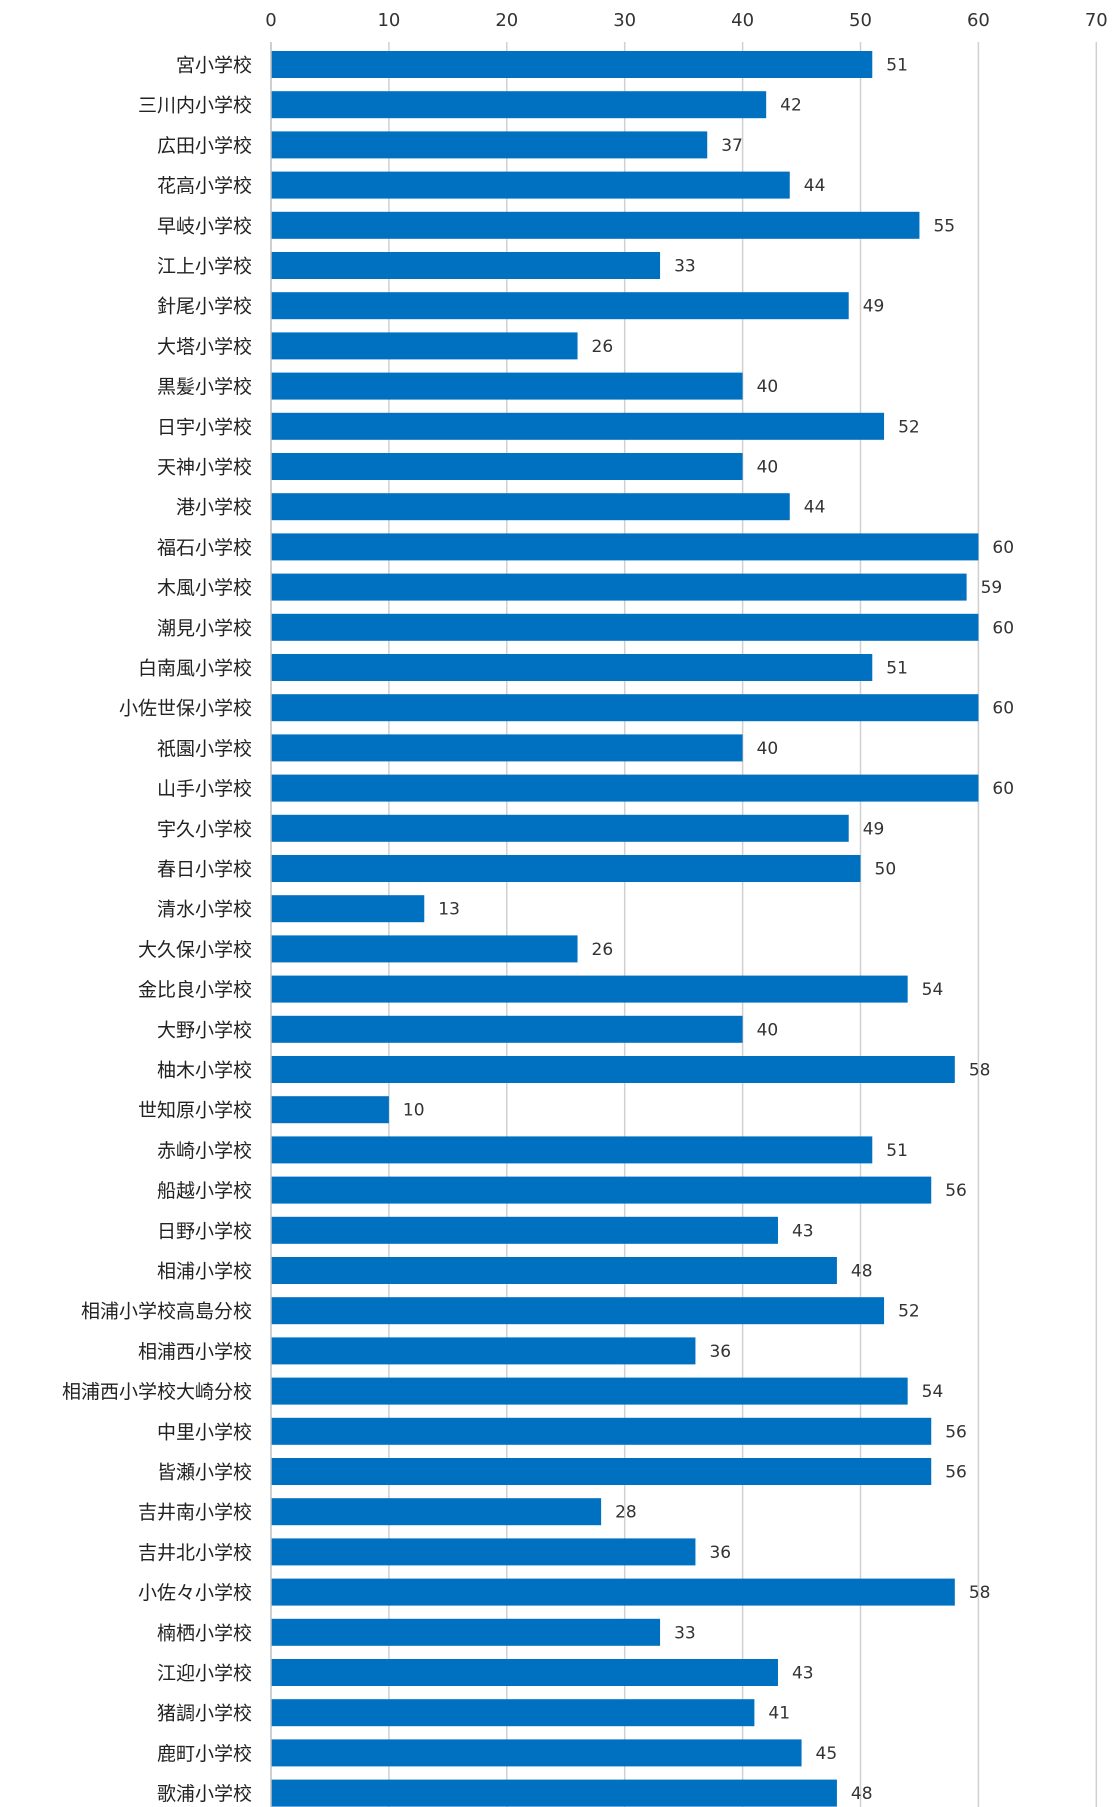 This screenshot has height=1807, width=1115. I want to click on category-label: 小佐々小学校, so click(195, 1593).